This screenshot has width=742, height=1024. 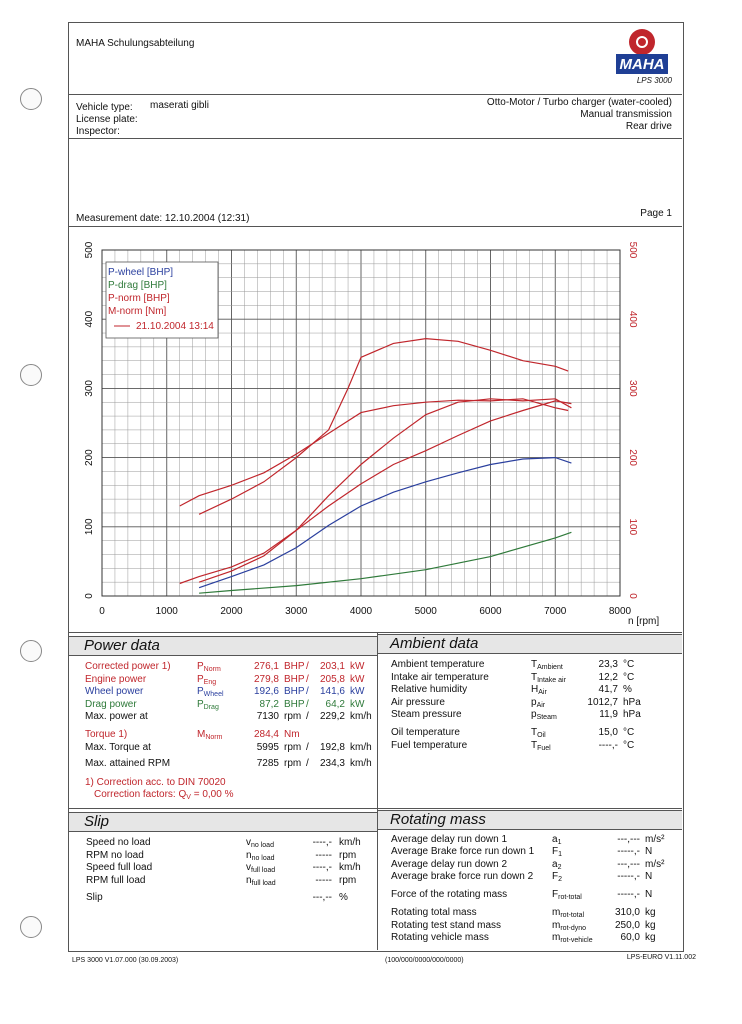 I want to click on ambient-symbol: HAir, so click(x=539, y=690).